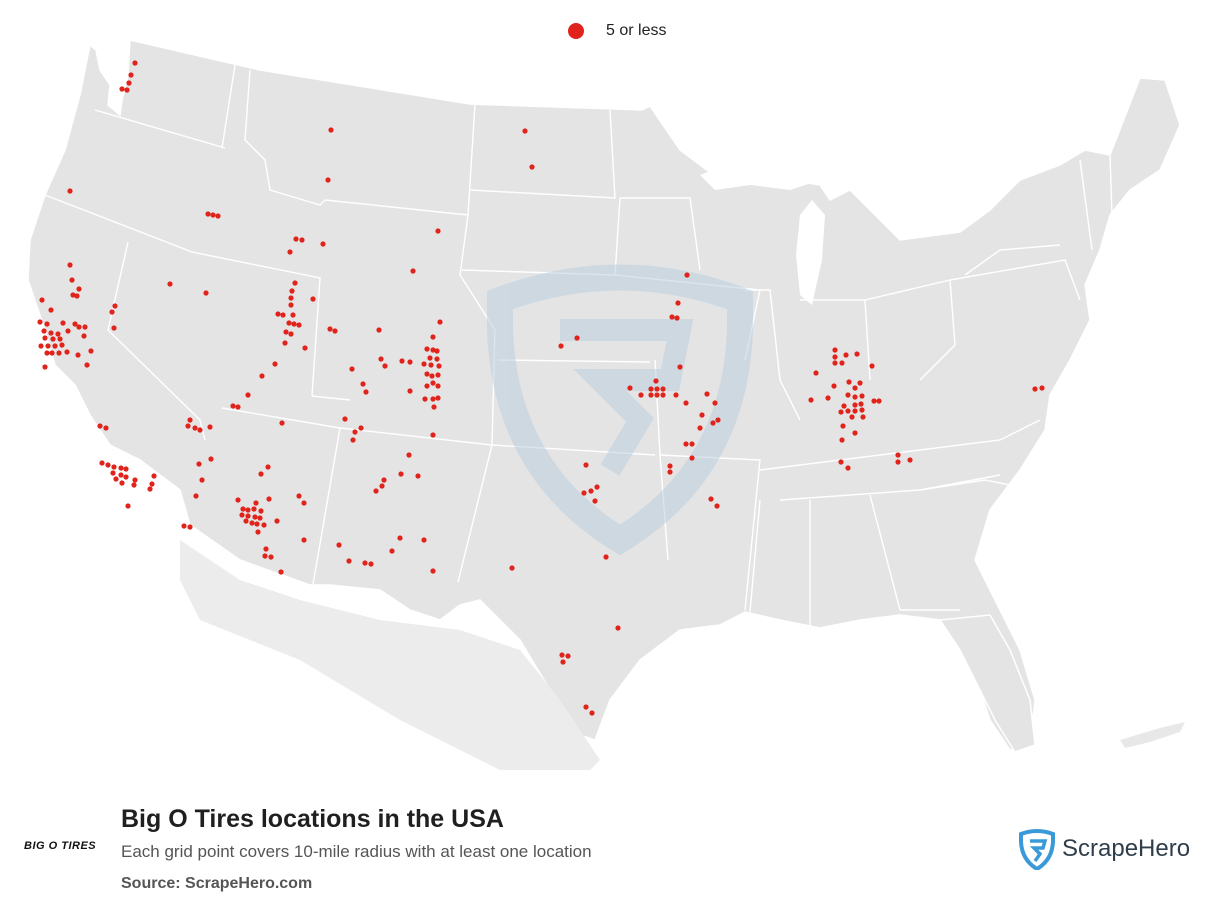 The image size is (1224, 902). I want to click on mexico-land, so click(390, 655).